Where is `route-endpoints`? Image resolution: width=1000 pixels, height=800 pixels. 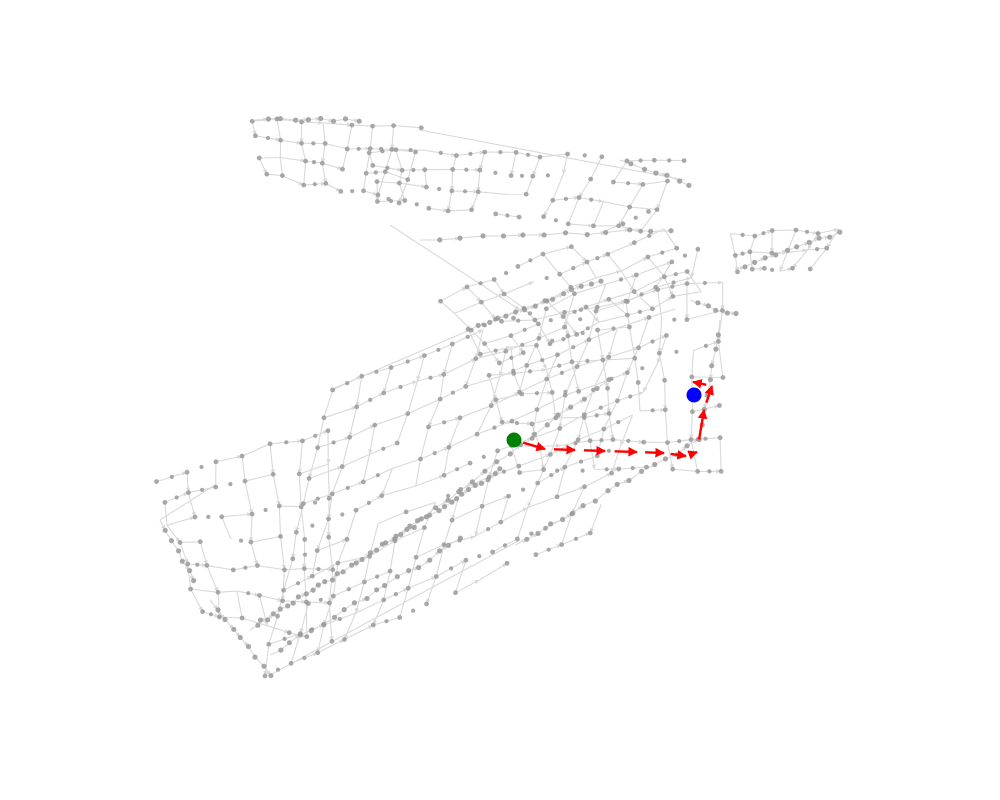
route-endpoints is located at coordinates (604, 417).